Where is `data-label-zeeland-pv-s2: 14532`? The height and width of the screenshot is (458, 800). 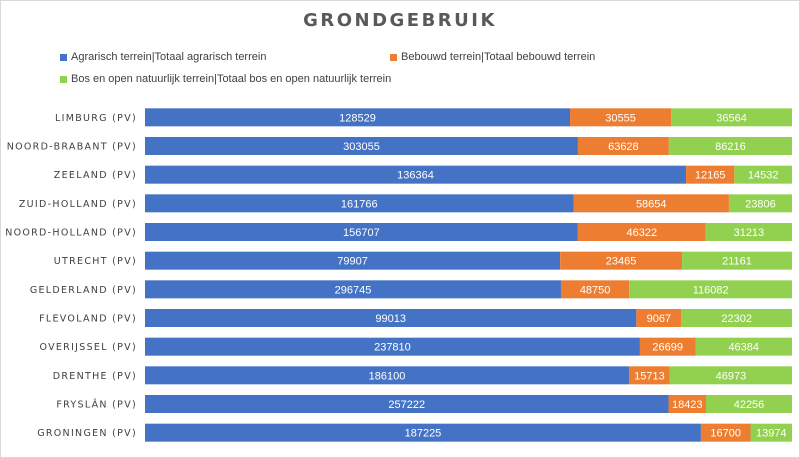
data-label-zeeland-pv-s2: 14532 is located at coordinates (763, 176).